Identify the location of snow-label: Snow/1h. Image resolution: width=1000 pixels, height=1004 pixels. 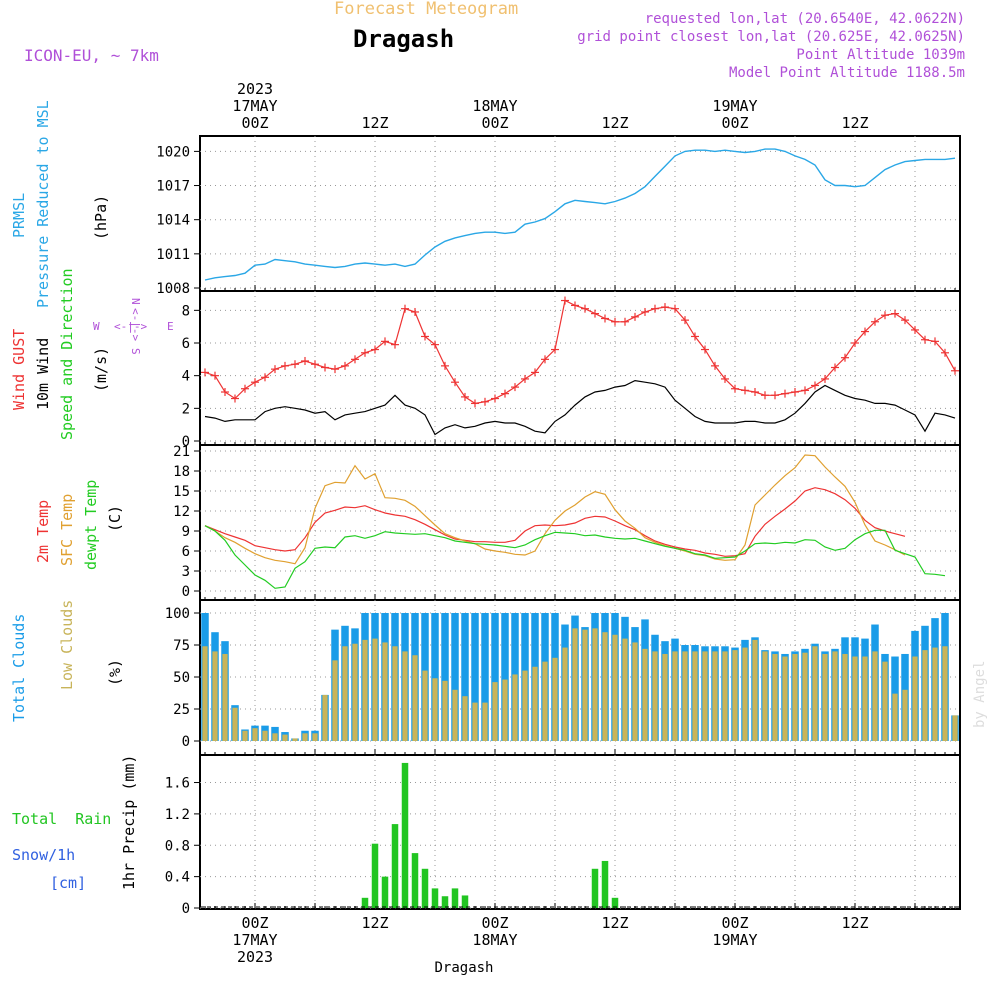
(43, 855).